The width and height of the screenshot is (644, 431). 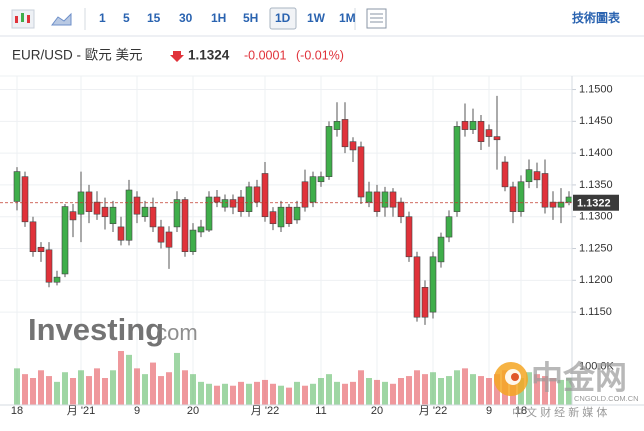 I want to click on interval-button: 1, so click(x=102, y=18).